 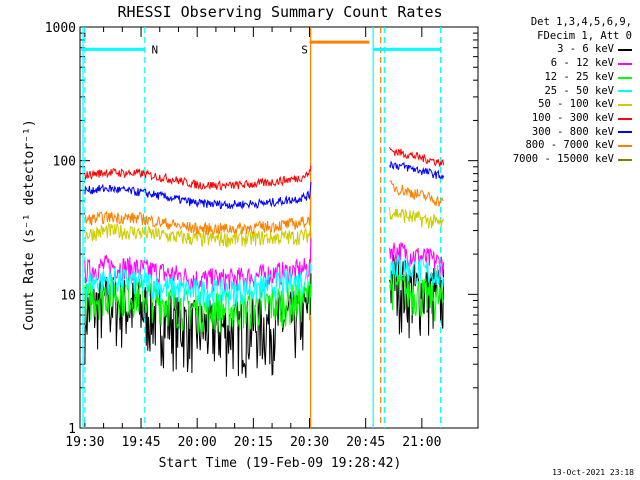 I want to click on legend-item: 25 - 50 keV, so click(x=572, y=92).